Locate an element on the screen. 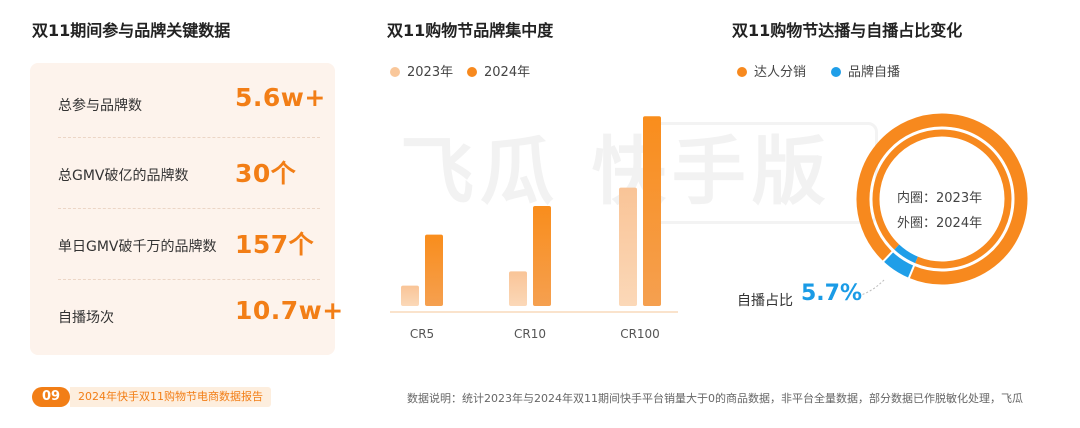  self-live-share-label: 自播占比 is located at coordinates (765, 301).